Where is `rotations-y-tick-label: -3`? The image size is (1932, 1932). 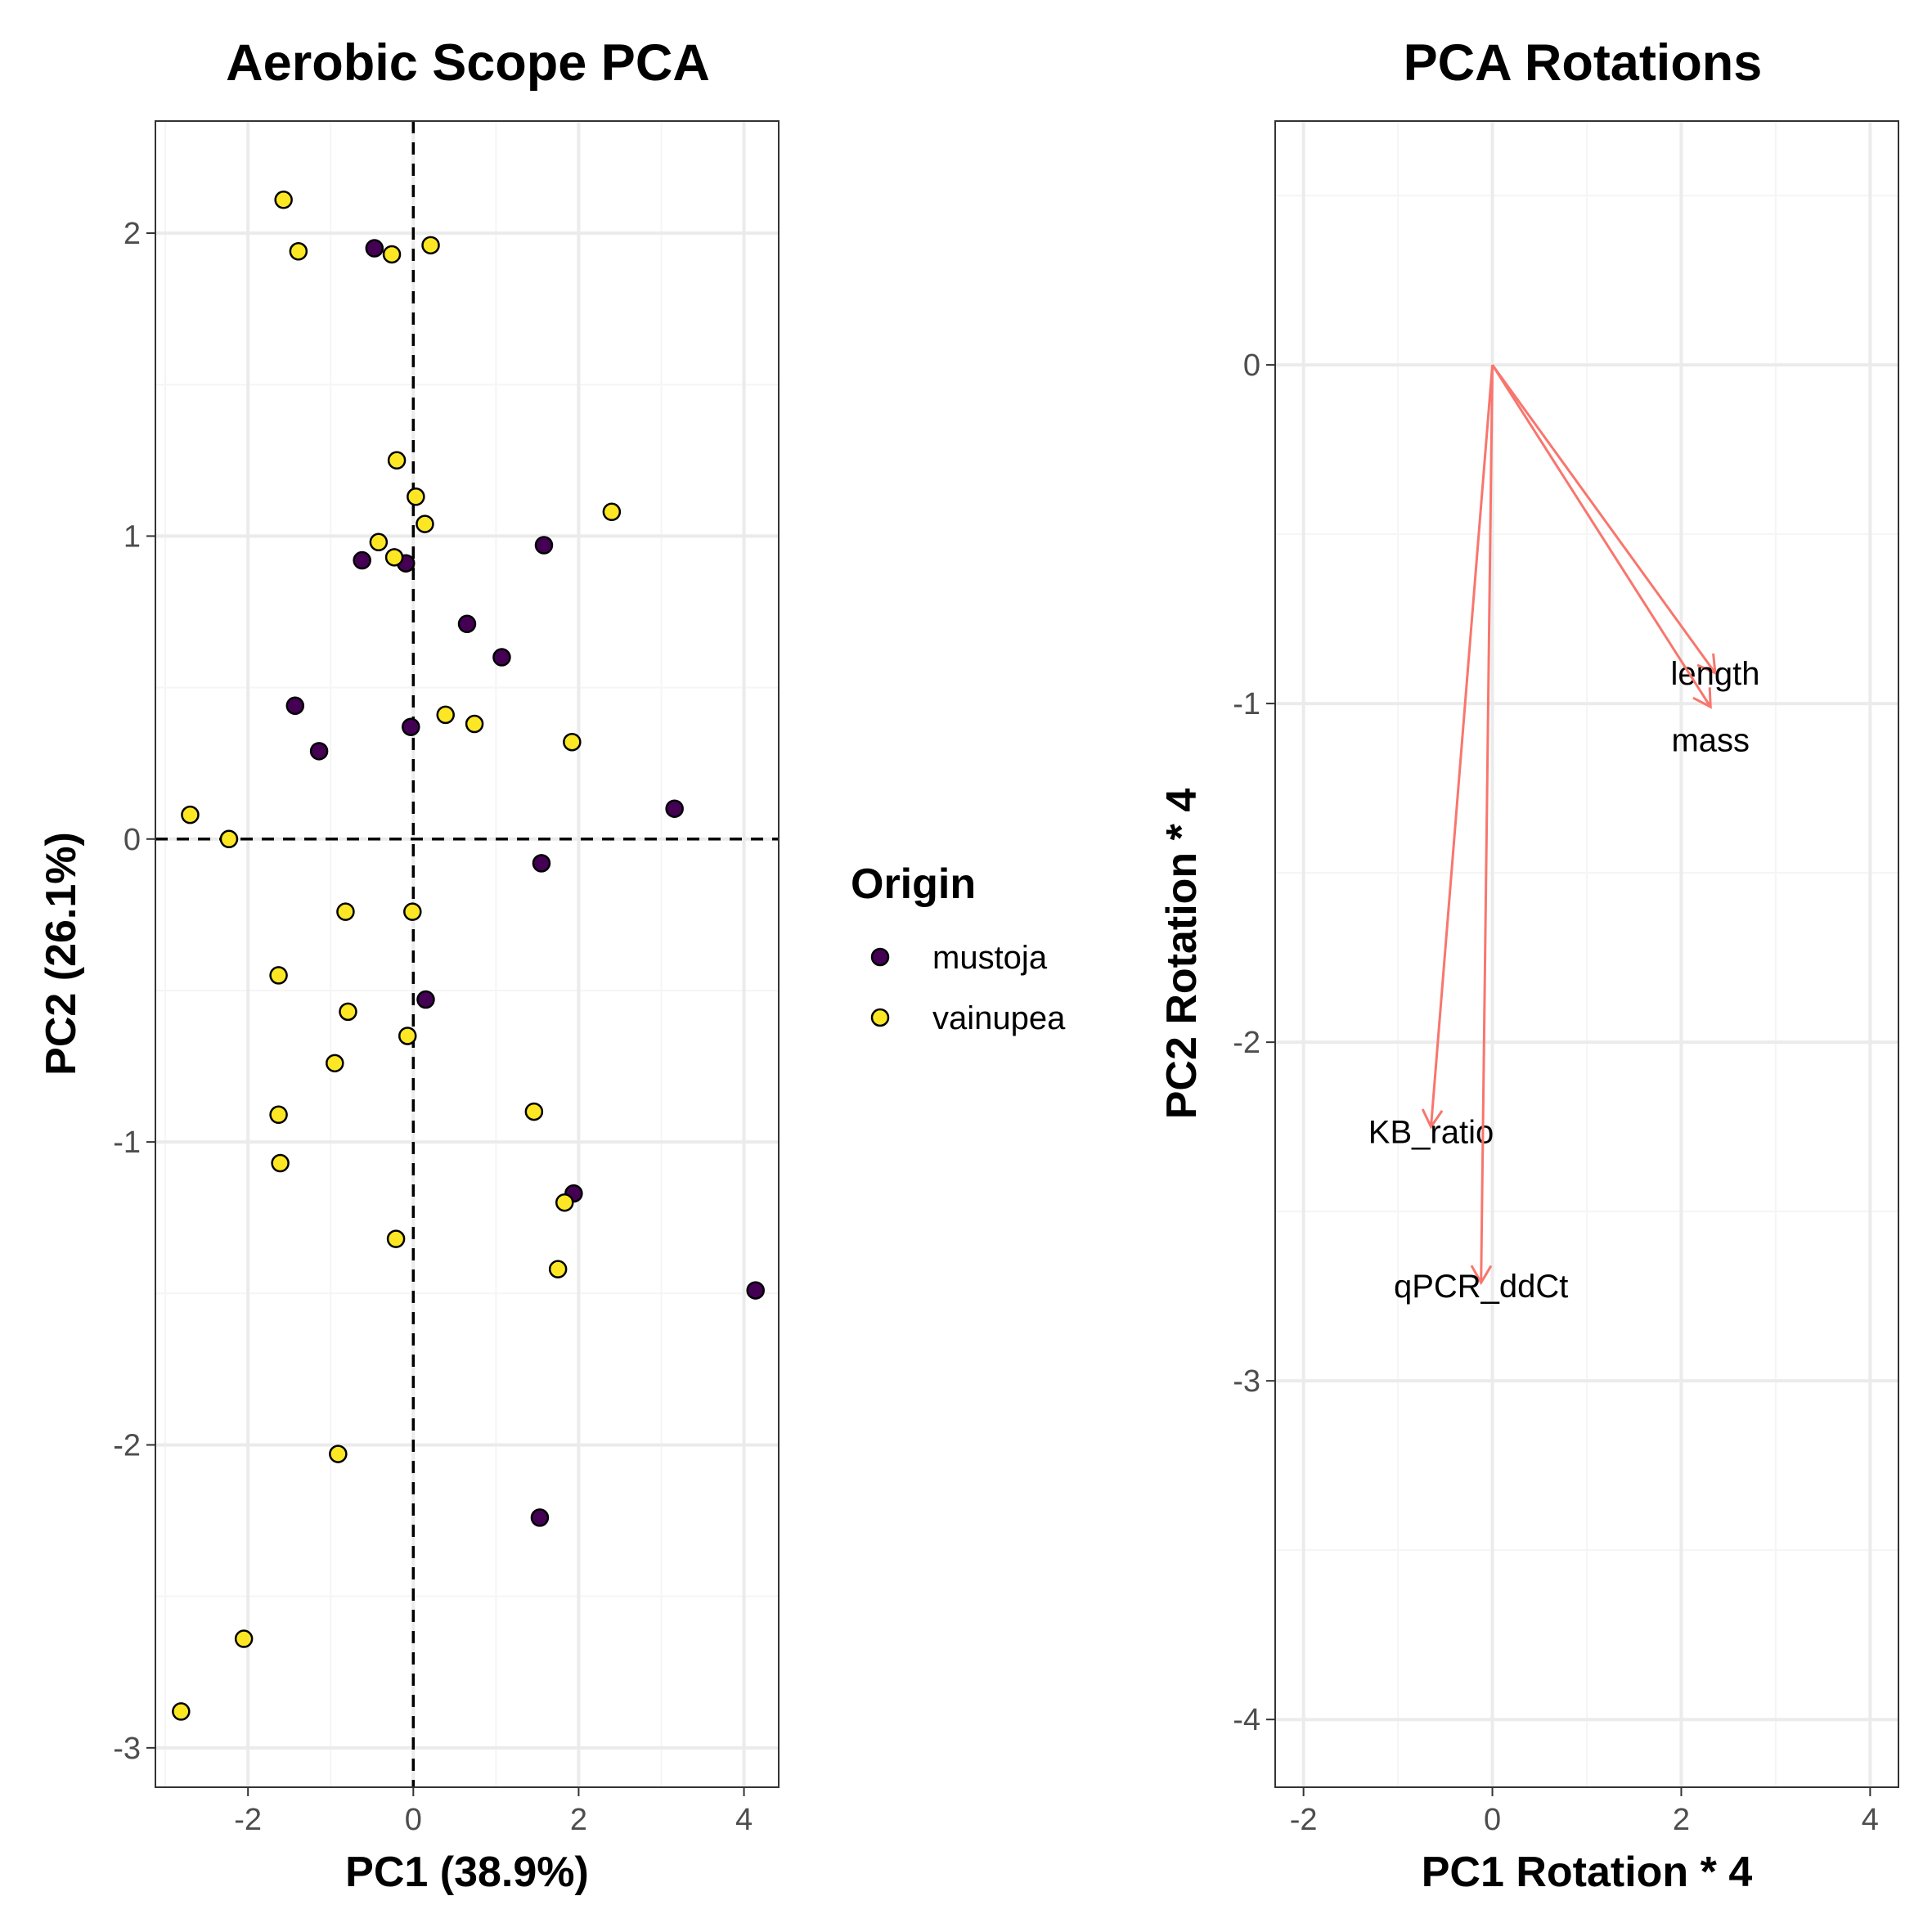
rotations-y-tick-label: -3 is located at coordinates (1247, 1381).